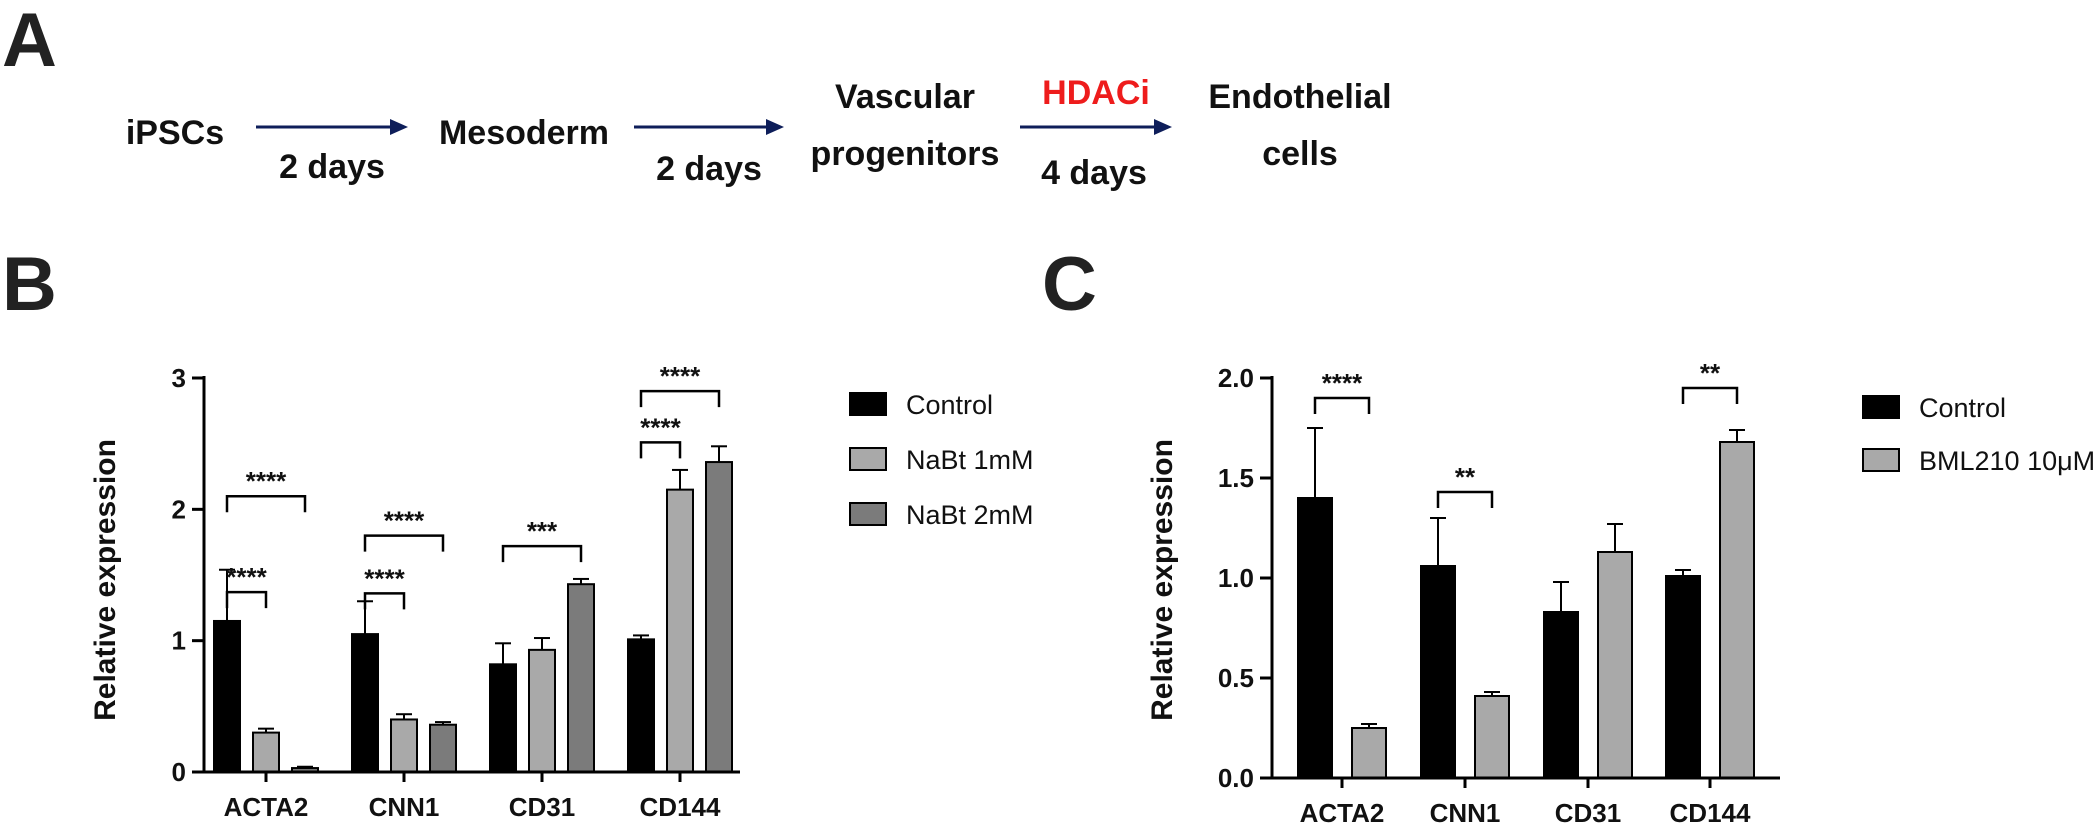  What do you see at coordinates (29, 41) in the screenshot?
I see `panel-letter-a: A` at bounding box center [29, 41].